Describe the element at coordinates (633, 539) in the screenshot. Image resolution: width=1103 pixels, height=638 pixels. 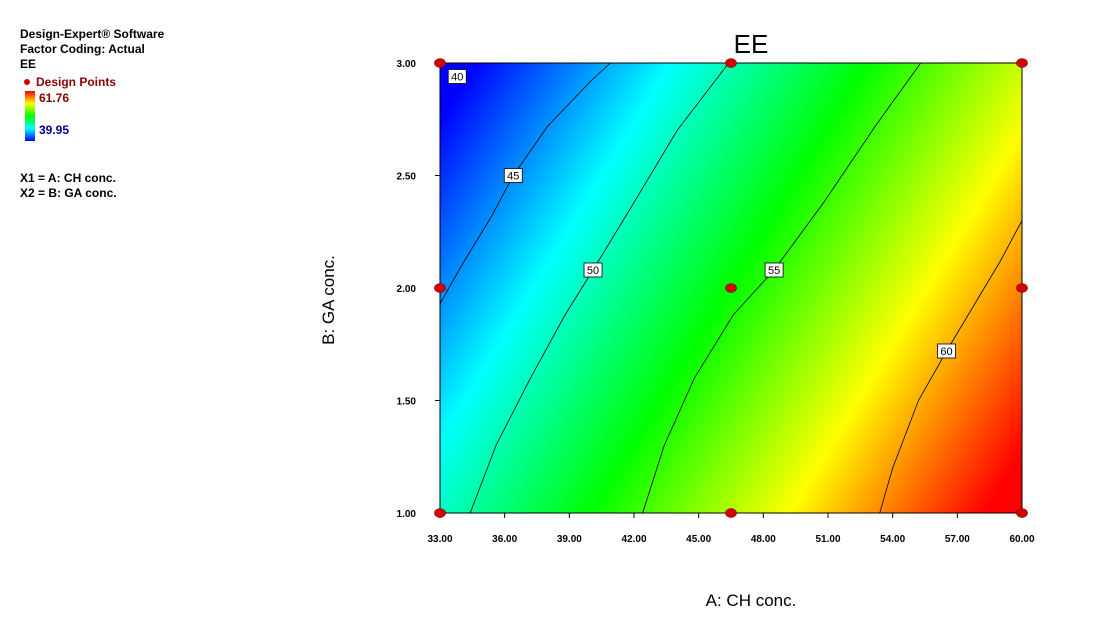
I see `x-tick-label: 42.00` at that location.